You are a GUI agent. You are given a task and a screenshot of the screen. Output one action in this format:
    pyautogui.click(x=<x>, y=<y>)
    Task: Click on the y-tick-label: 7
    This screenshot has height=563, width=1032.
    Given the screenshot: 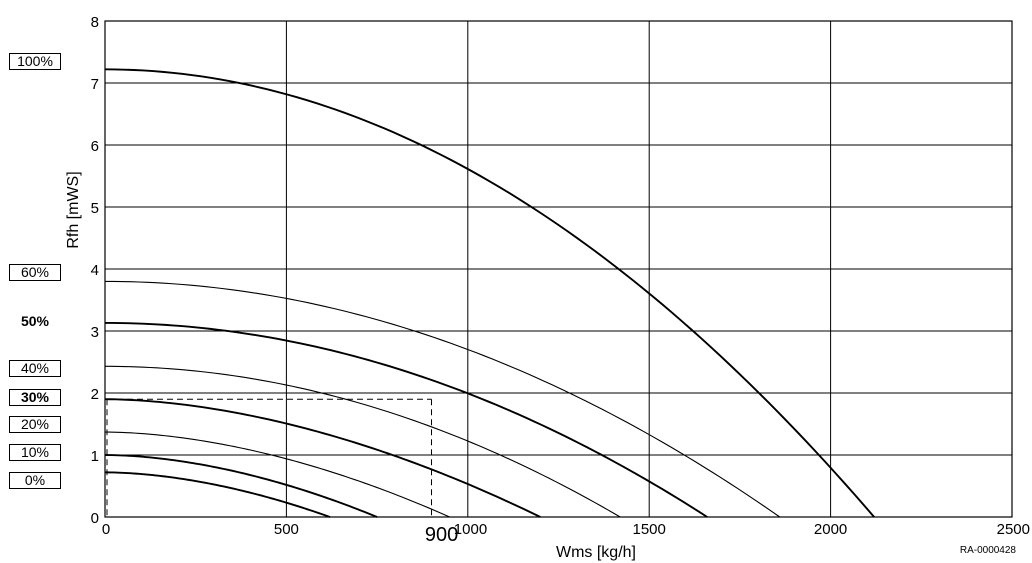 What is the action you would take?
    pyautogui.click(x=95, y=84)
    